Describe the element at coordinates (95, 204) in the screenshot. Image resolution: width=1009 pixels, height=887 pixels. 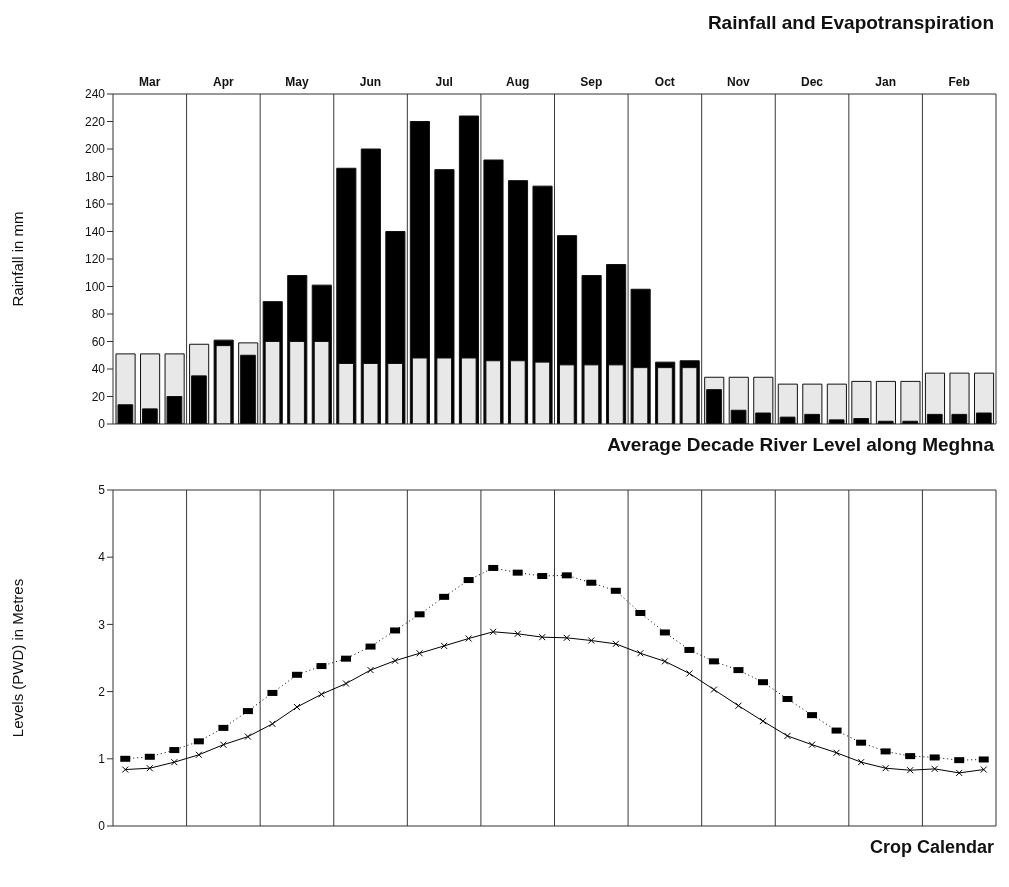
I see `y-tick-label: 160` at that location.